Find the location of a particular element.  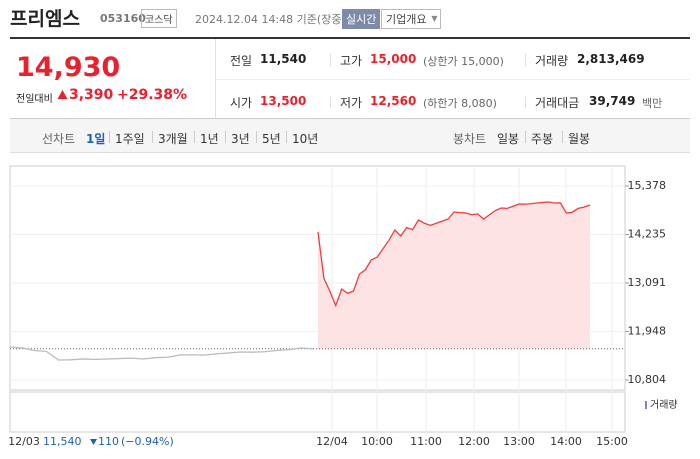

x-tick-label: 14:00 is located at coordinates (566, 441).